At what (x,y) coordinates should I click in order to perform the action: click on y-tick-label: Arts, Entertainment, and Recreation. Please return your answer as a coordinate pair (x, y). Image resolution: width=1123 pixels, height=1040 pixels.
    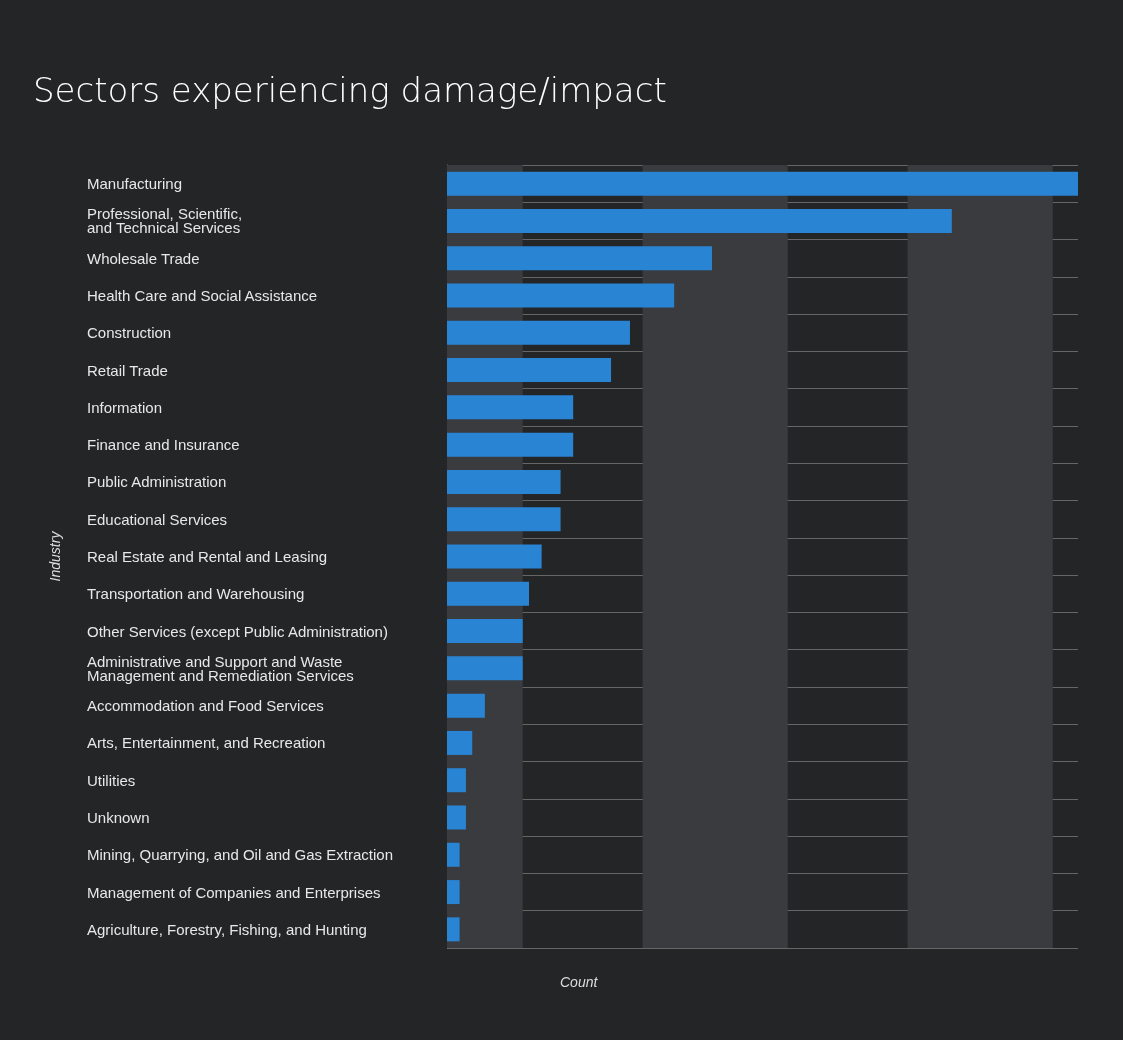
    Looking at the image, I should click on (206, 743).